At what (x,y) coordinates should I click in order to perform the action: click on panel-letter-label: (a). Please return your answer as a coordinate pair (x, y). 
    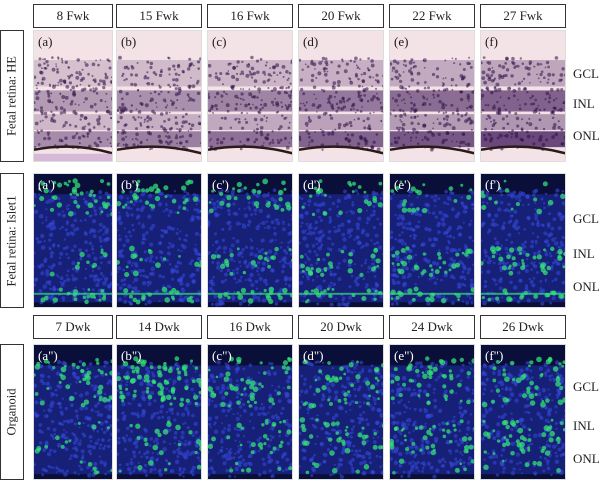
    Looking at the image, I should click on (45, 41).